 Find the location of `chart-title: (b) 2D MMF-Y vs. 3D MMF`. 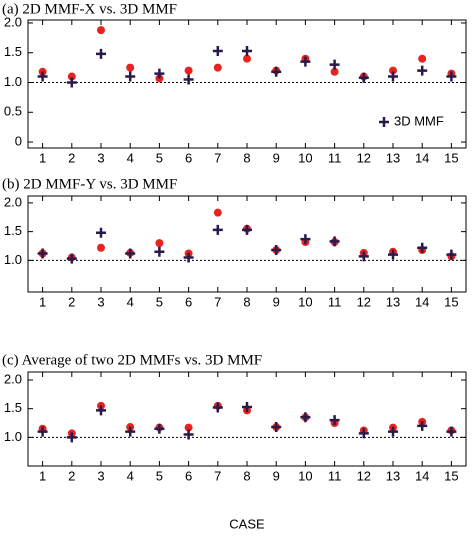

chart-title: (b) 2D MMF-Y vs. 3D MMF is located at coordinates (89, 184).